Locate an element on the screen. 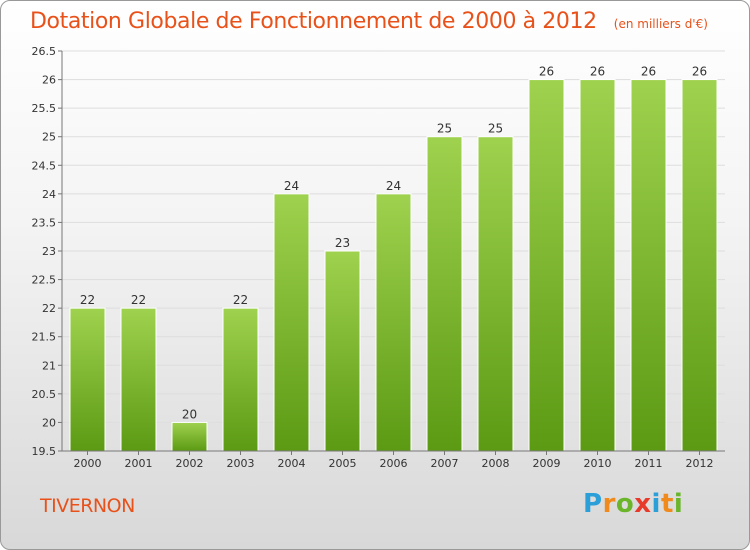 The width and height of the screenshot is (750, 550). y-tick-label: 19.5 is located at coordinates (44, 451).